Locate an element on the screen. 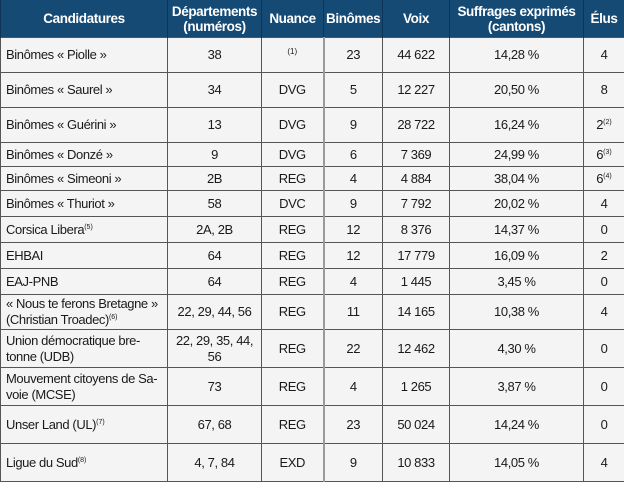 This screenshot has height=499, width=624. cell-suffrages: 16,24 % is located at coordinates (516, 125).